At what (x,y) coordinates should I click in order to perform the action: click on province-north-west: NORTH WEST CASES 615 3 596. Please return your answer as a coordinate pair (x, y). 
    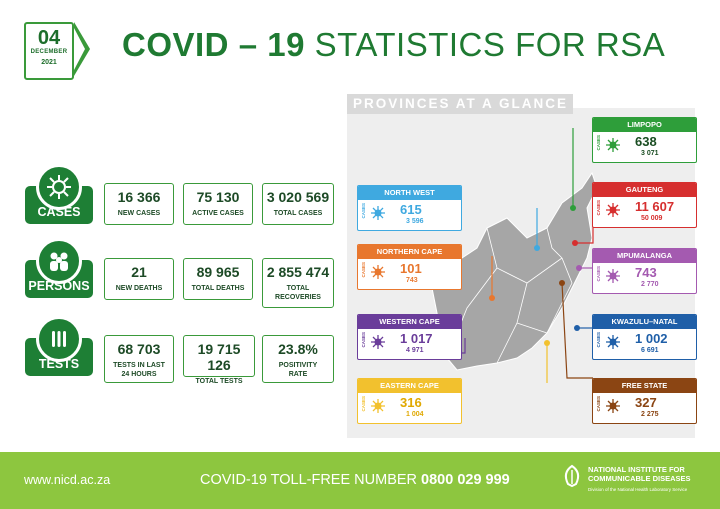
    Looking at the image, I should click on (409, 208).